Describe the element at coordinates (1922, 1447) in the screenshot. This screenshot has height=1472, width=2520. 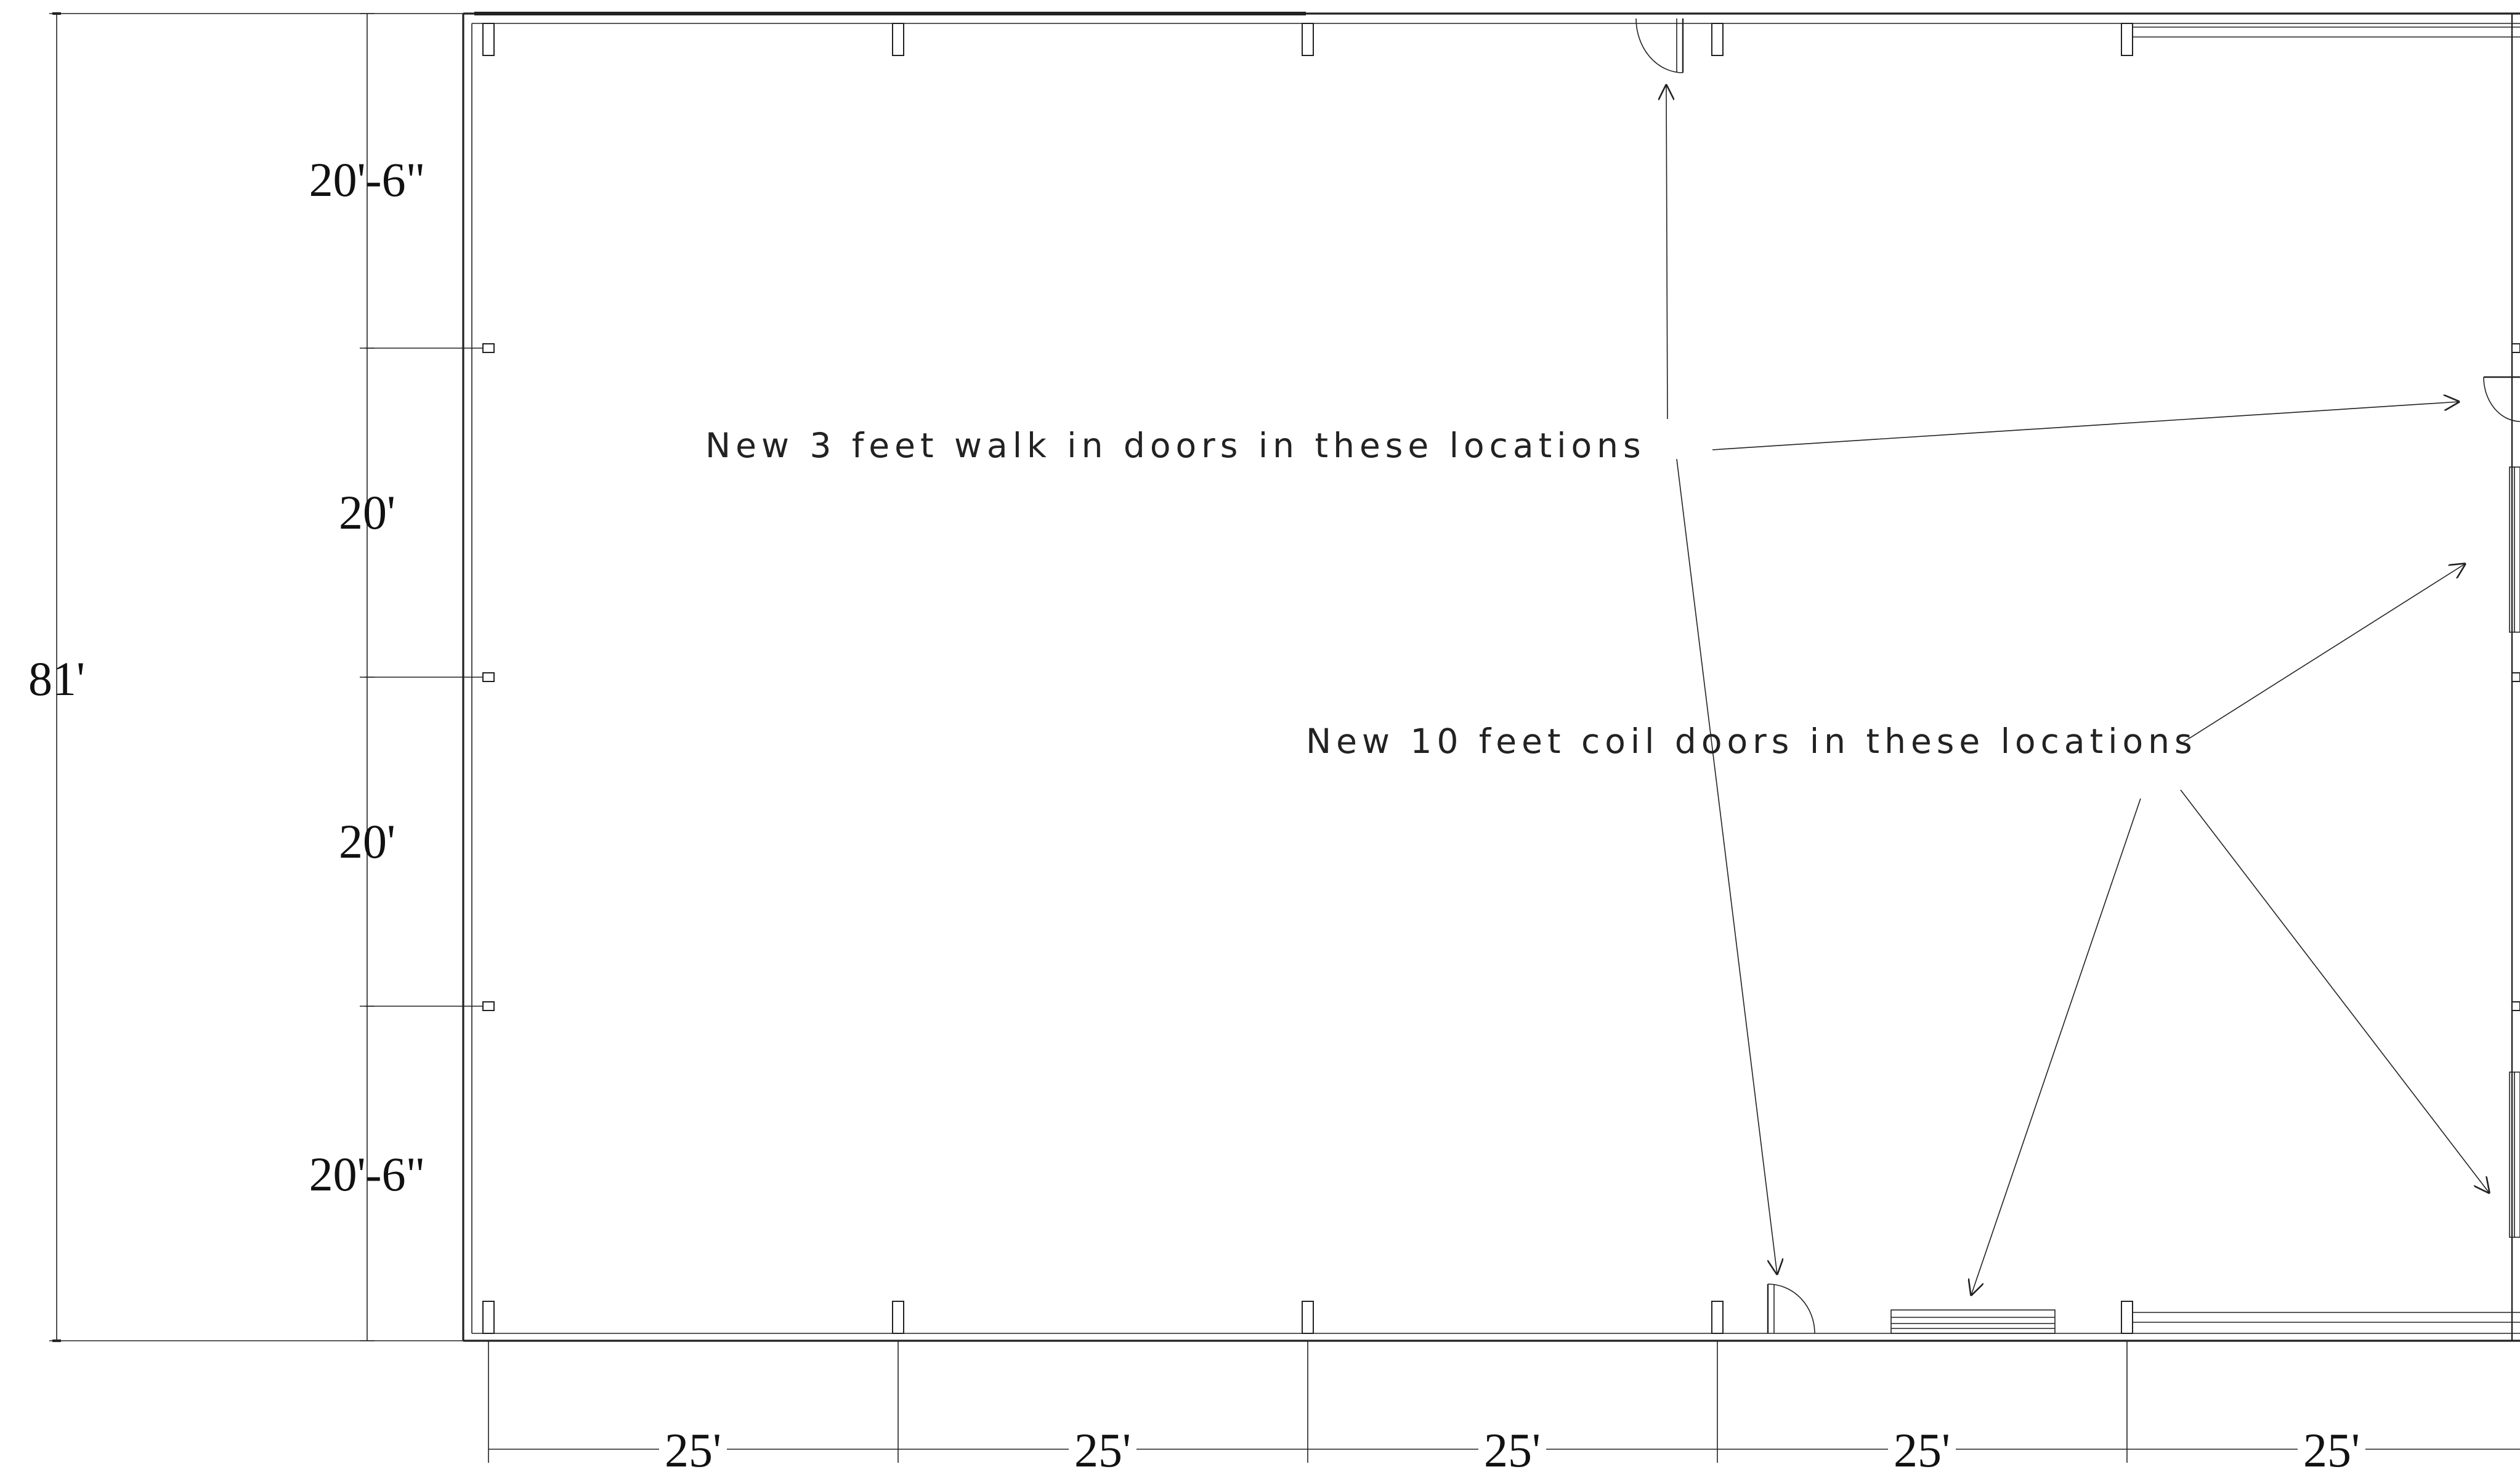
I see `dimension-bottom-4-label: 25'` at that location.